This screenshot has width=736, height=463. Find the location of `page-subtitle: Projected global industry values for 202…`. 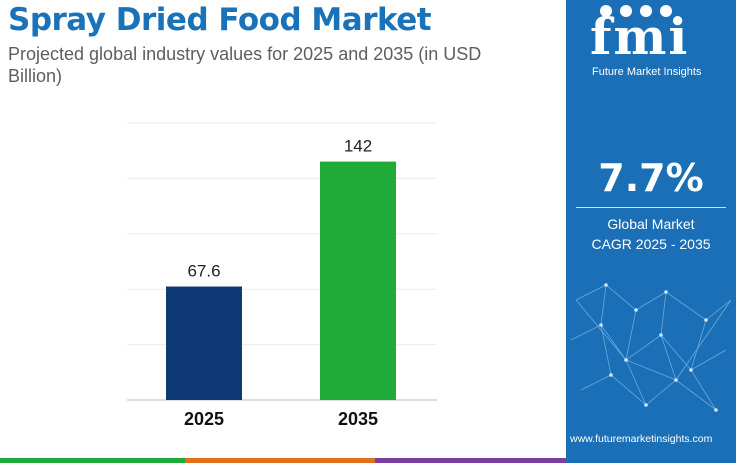

page-subtitle: Projected global industry values for 202… is located at coordinates (245, 65).